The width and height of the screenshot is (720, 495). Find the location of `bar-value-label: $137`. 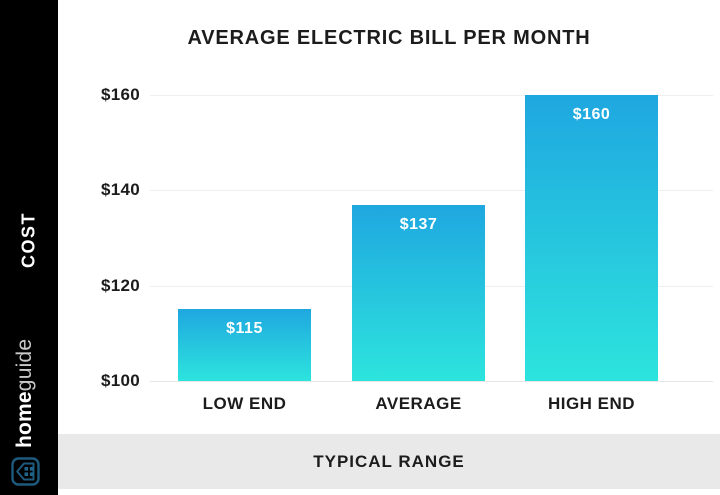

bar-value-label: $137 is located at coordinates (418, 224).